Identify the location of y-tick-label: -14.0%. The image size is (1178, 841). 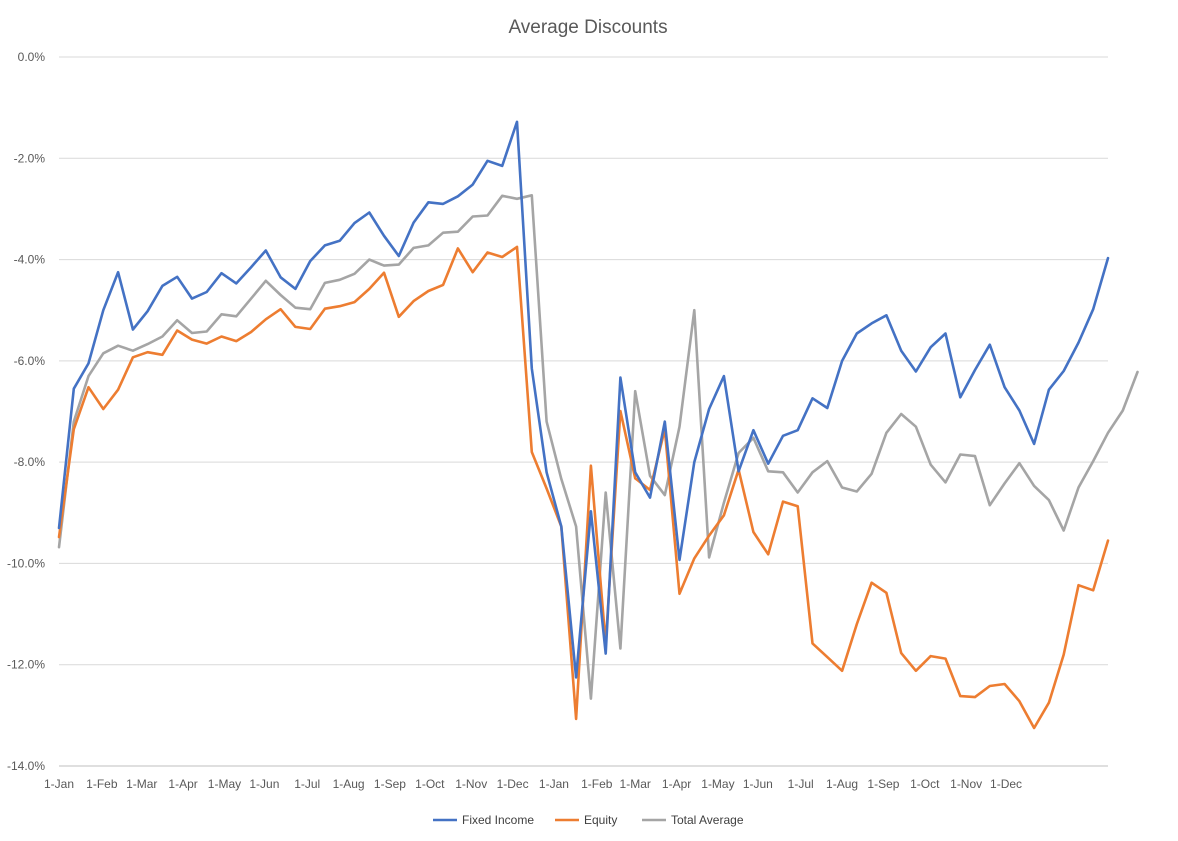
(26, 766).